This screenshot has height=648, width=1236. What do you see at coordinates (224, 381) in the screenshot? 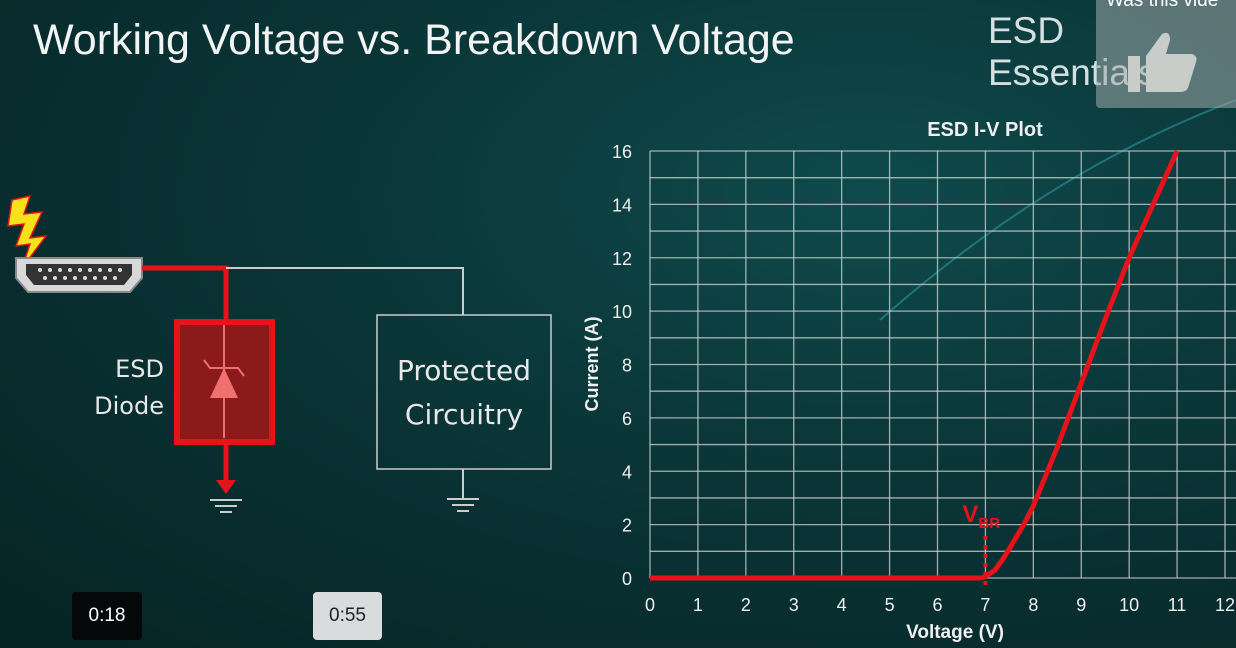
I see `tvs-diode-icon` at bounding box center [224, 381].